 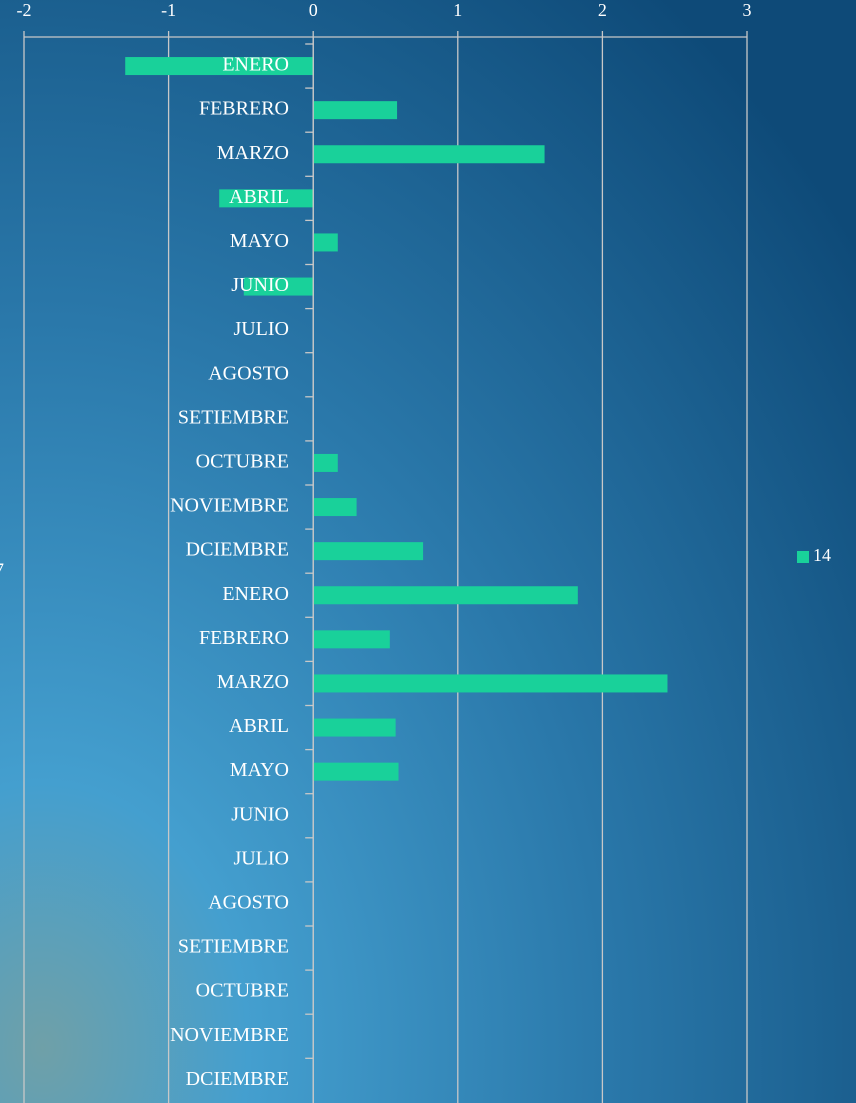 I want to click on legend-label: 14, so click(x=822, y=555).